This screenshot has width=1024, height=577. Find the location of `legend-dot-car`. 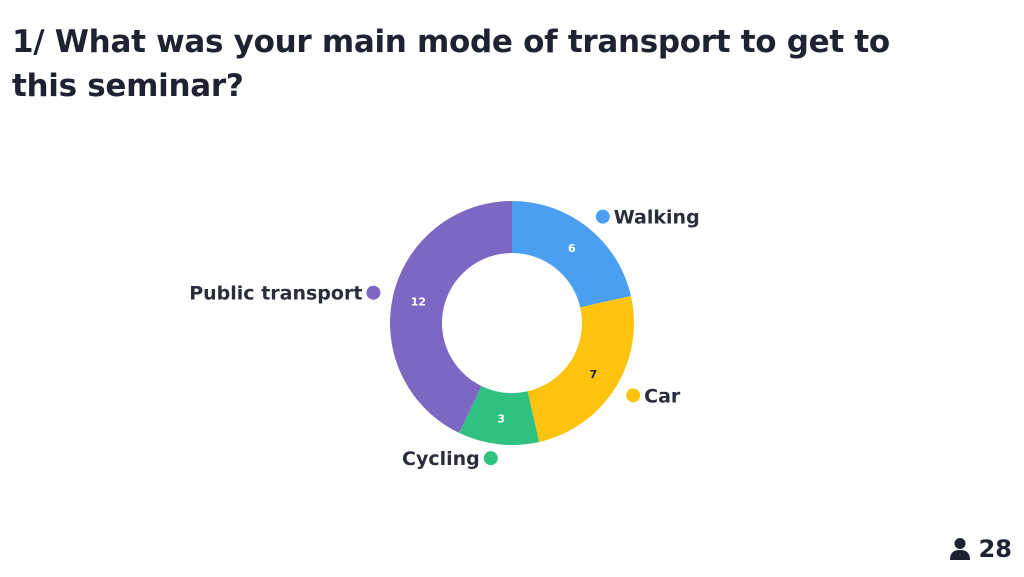

legend-dot-car is located at coordinates (633, 395).